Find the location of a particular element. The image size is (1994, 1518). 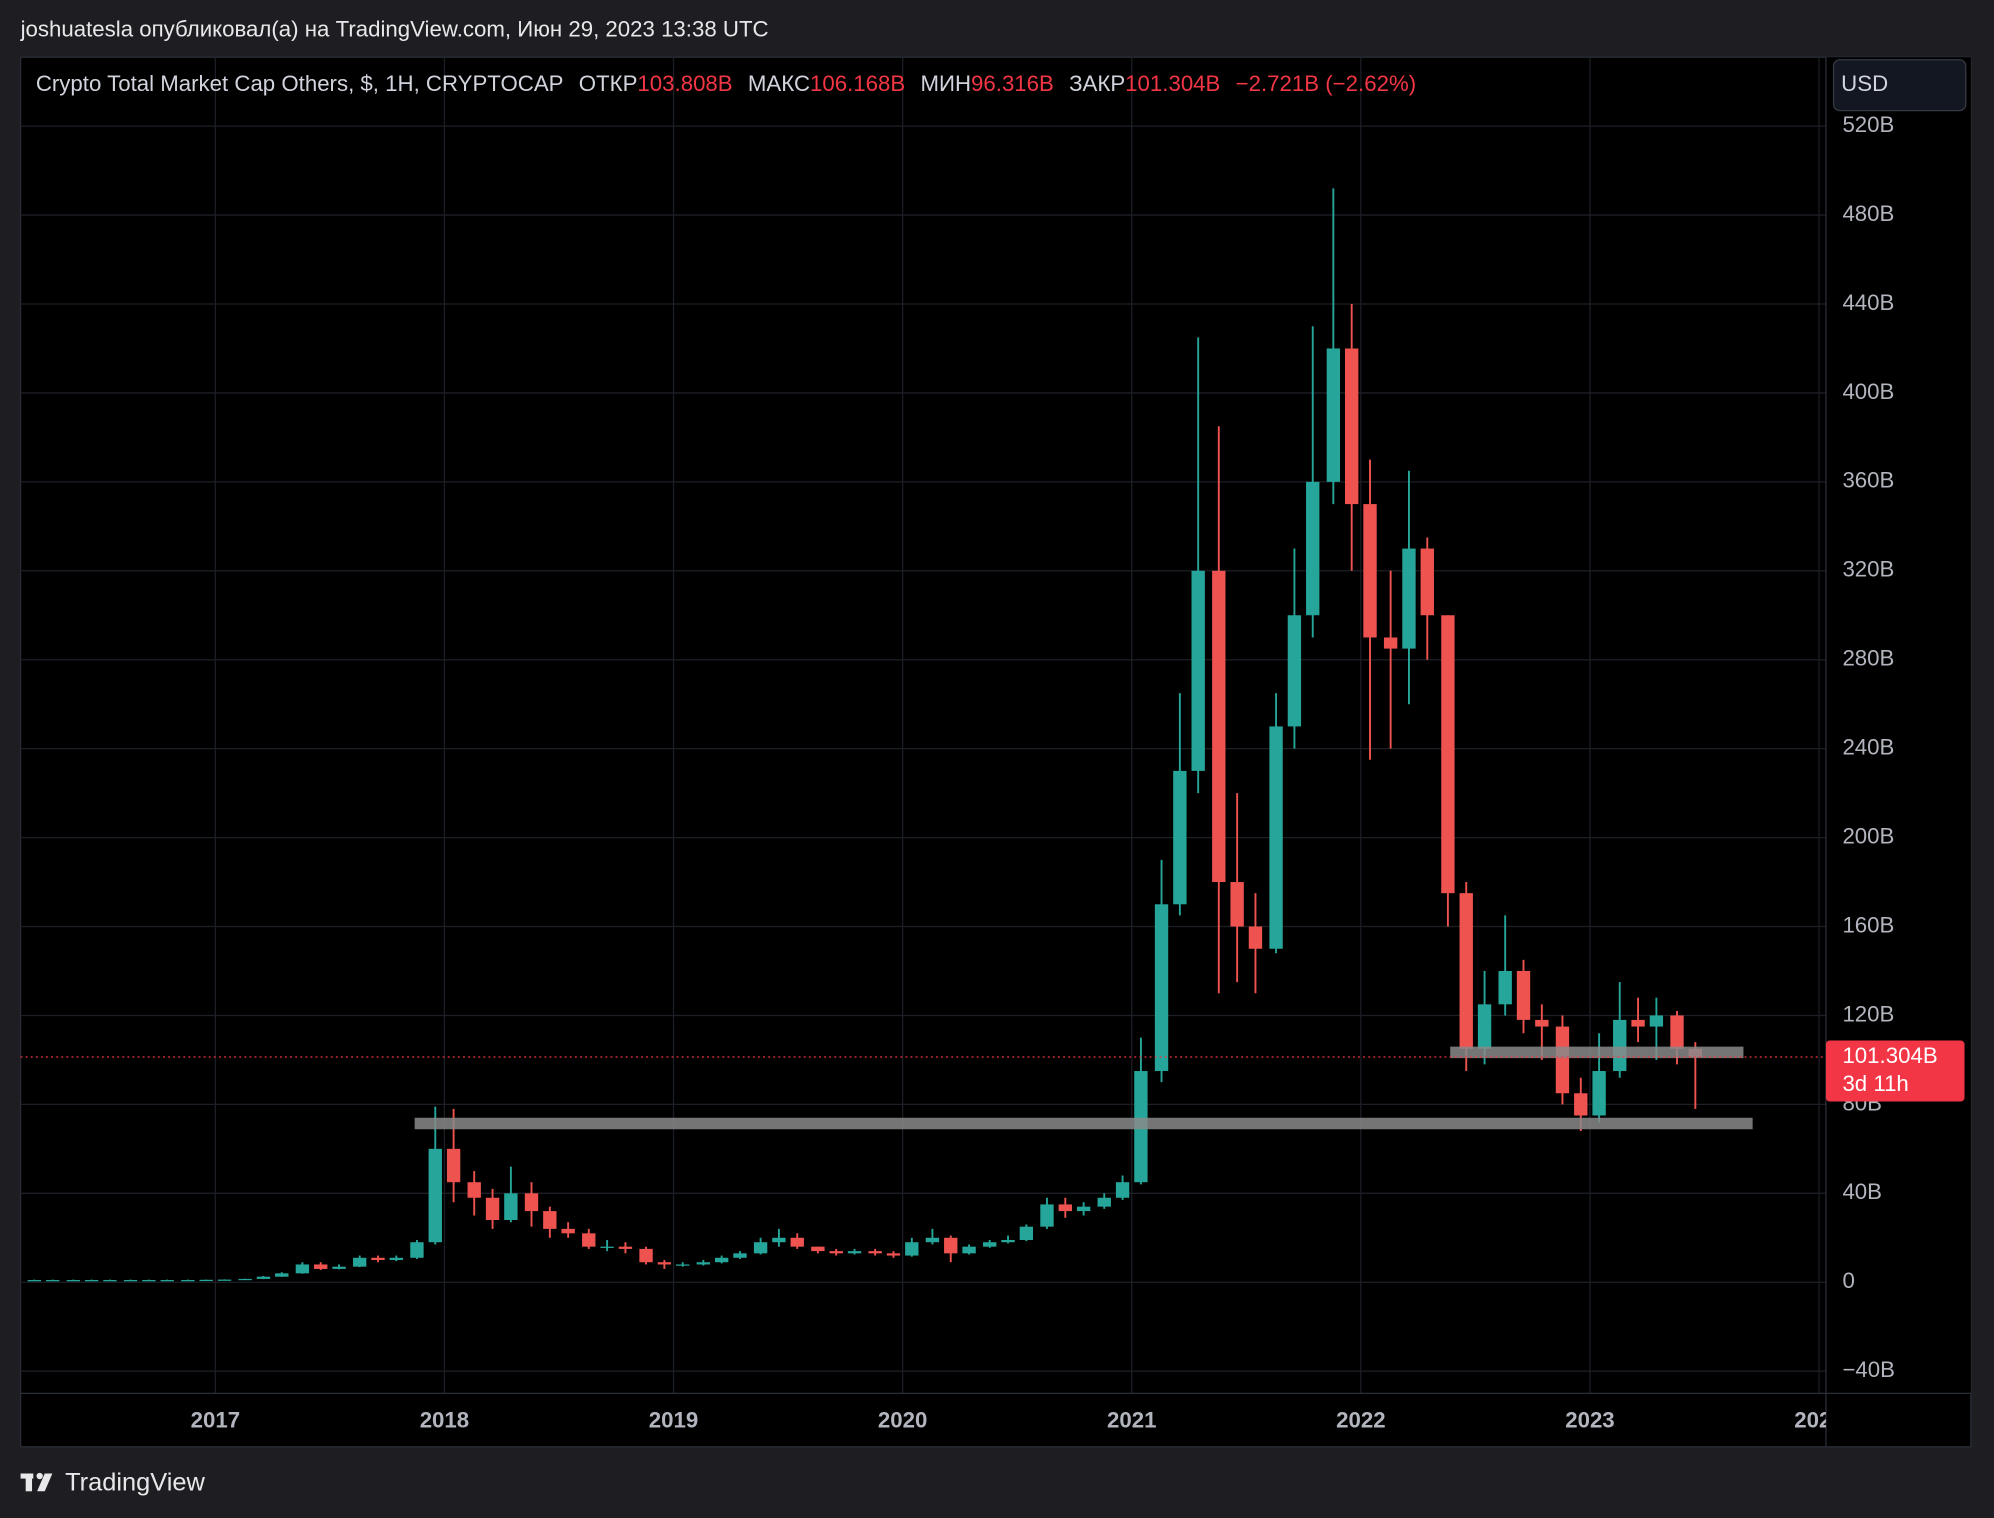

brand: TradingView is located at coordinates (135, 1482).